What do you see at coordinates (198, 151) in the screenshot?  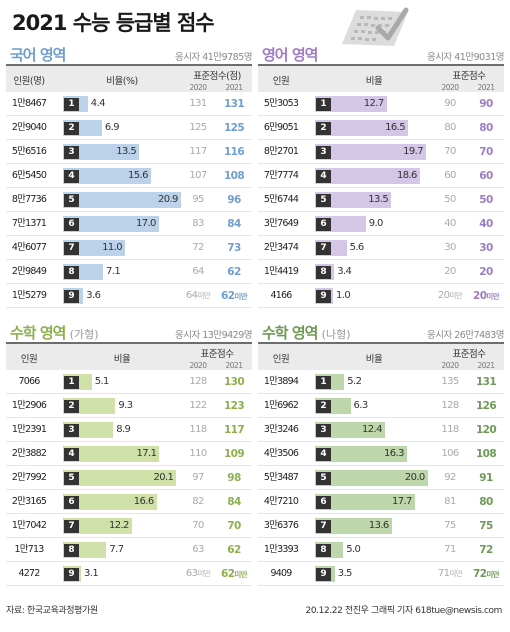 I see `std-score-2020-value: 117` at bounding box center [198, 151].